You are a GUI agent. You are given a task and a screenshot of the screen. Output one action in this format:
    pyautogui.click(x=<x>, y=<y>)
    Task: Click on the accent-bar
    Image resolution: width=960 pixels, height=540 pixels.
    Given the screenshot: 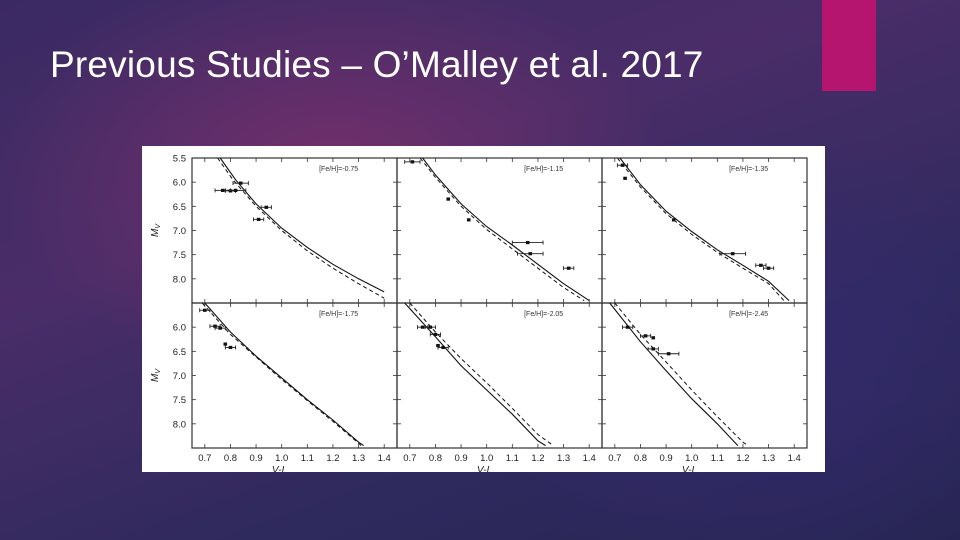 What is the action you would take?
    pyautogui.click(x=849, y=45)
    